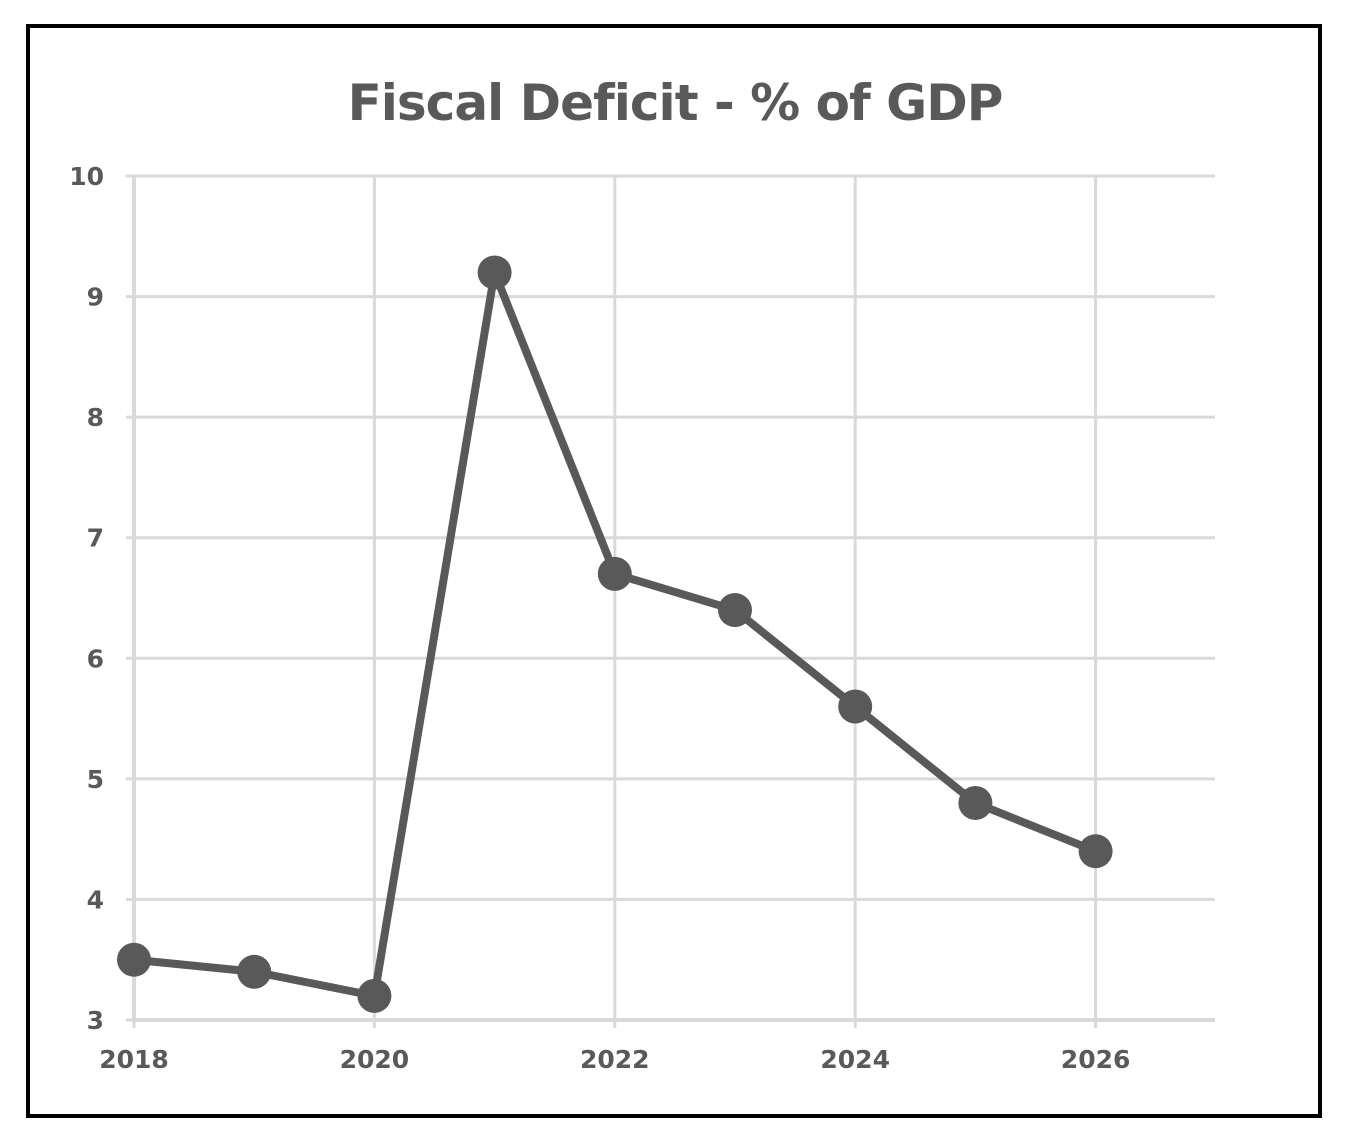 This screenshot has height=1148, width=1356. What do you see at coordinates (95, 538) in the screenshot?
I see `y-tick-label-7: 7` at bounding box center [95, 538].